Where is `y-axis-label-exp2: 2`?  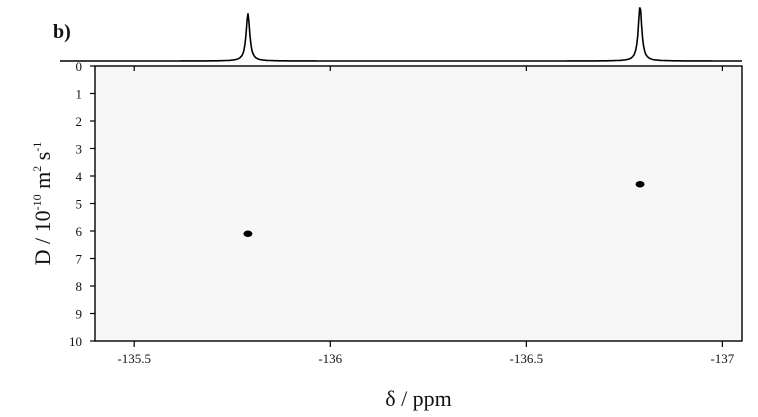 y-axis-label-exp2: 2 is located at coordinates (37, 169).